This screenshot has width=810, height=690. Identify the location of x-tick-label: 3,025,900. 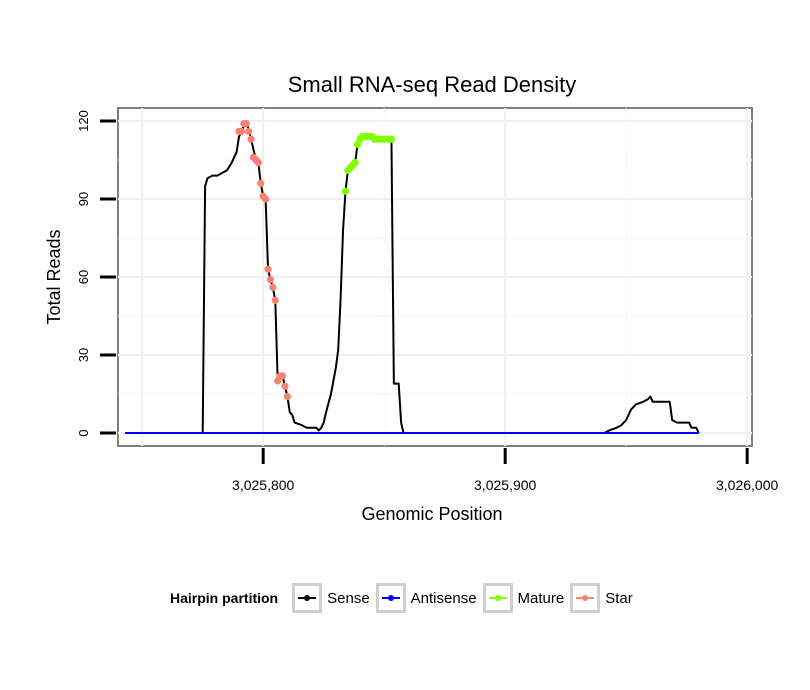
(505, 485).